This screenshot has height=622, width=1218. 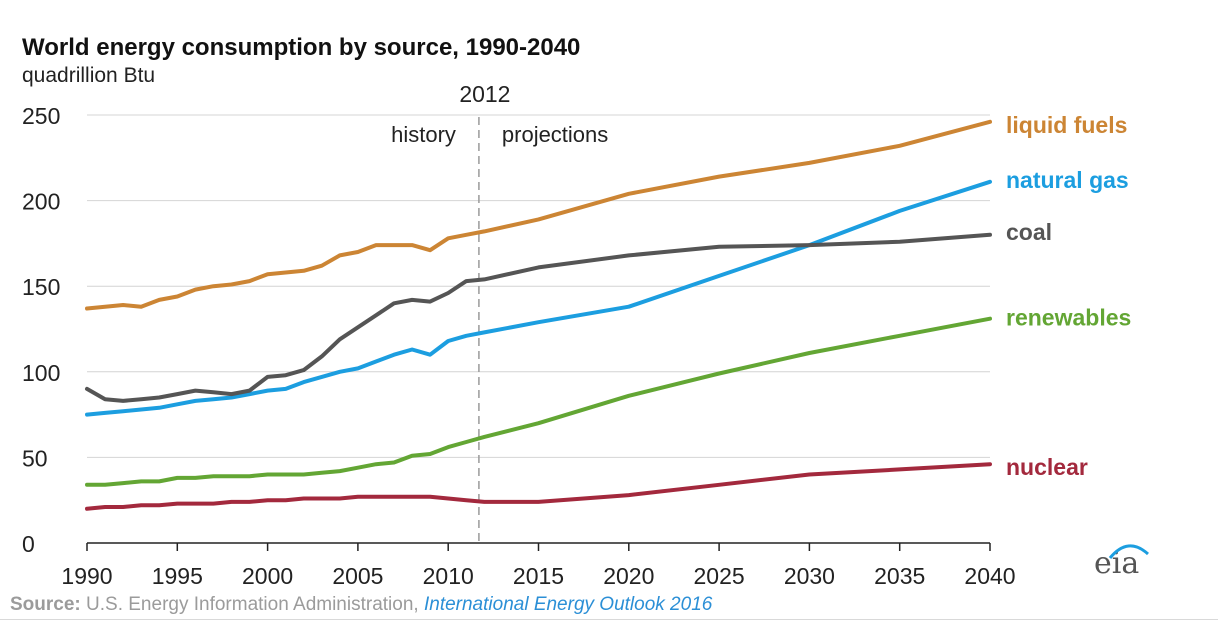 What do you see at coordinates (89, 75) in the screenshot?
I see `y-axis-unit-label: quadrillion Btu` at bounding box center [89, 75].